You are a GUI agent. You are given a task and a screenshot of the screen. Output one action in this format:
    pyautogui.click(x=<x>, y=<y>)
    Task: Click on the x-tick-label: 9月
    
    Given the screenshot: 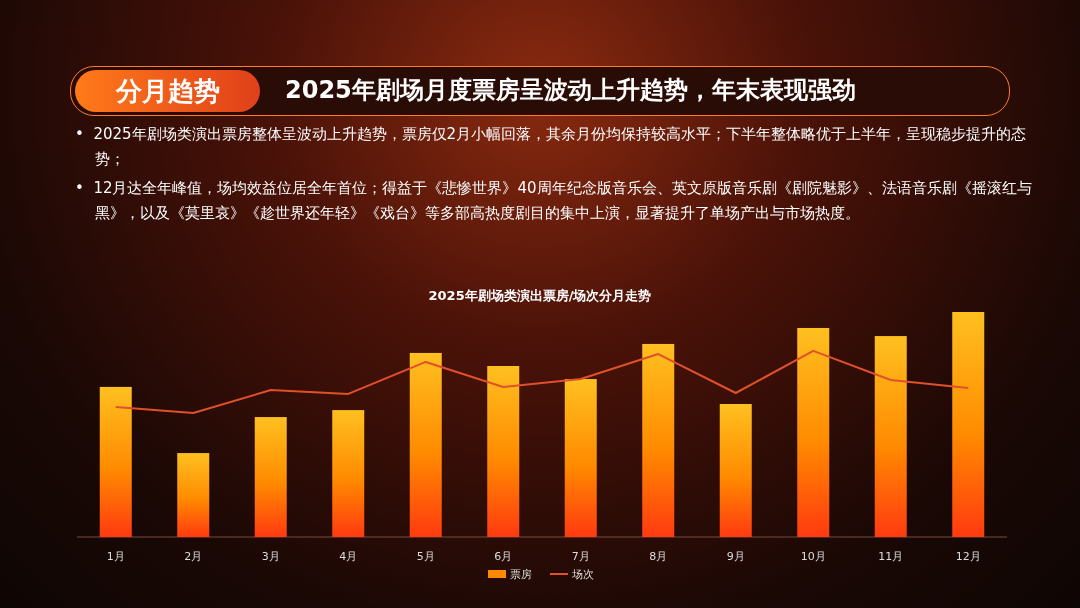 What is the action you would take?
    pyautogui.click(x=735, y=556)
    